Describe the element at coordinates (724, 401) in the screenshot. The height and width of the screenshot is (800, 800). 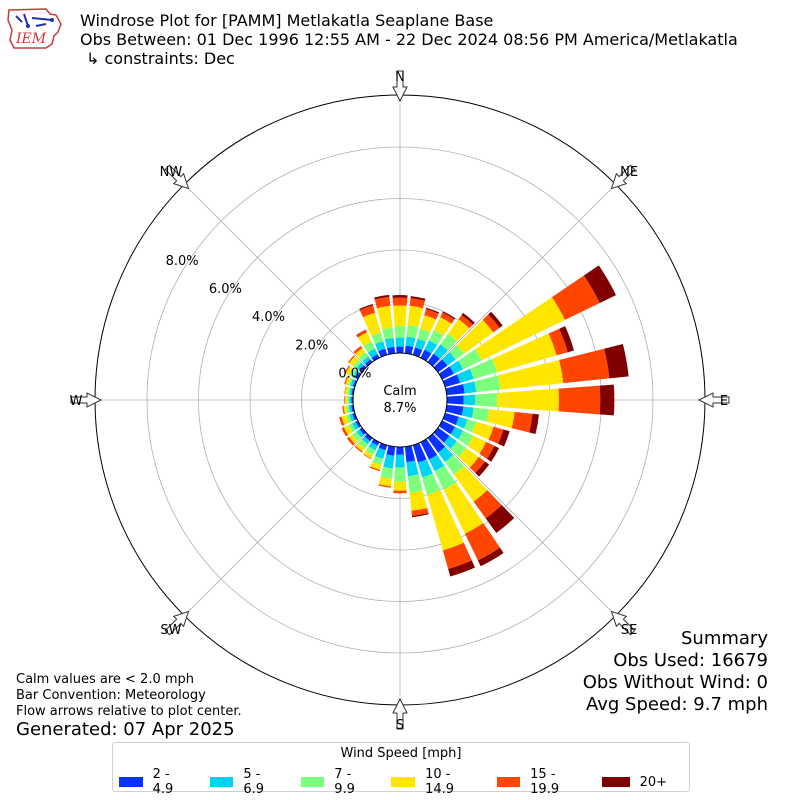
I see `direction-label: E` at that location.